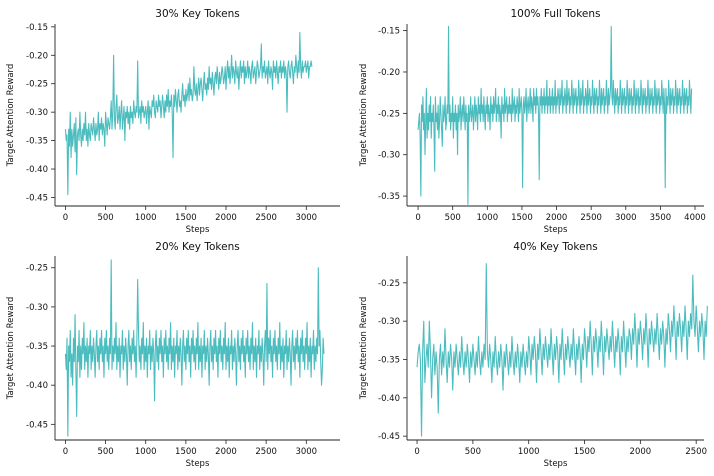  Describe the element at coordinates (197, 247) in the screenshot. I see `chart-title: 20% Key Tokens` at that location.